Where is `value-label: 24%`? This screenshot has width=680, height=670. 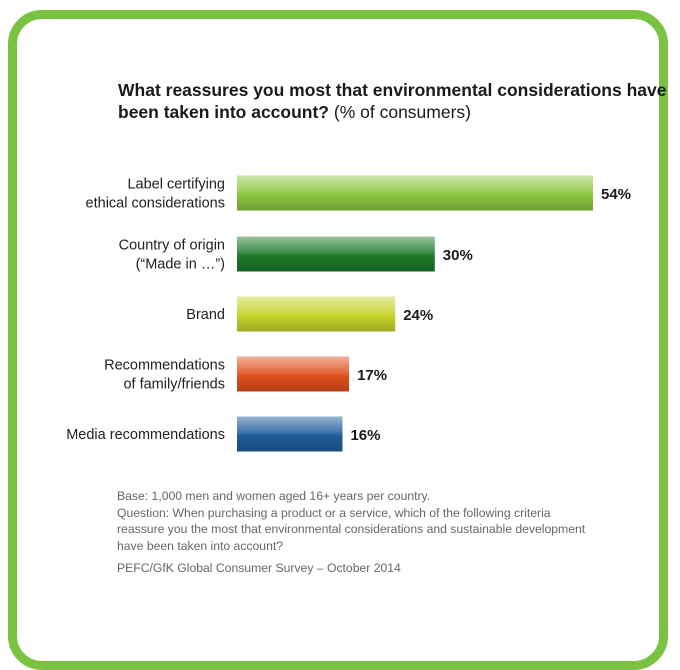
value-label: 24% is located at coordinates (418, 315).